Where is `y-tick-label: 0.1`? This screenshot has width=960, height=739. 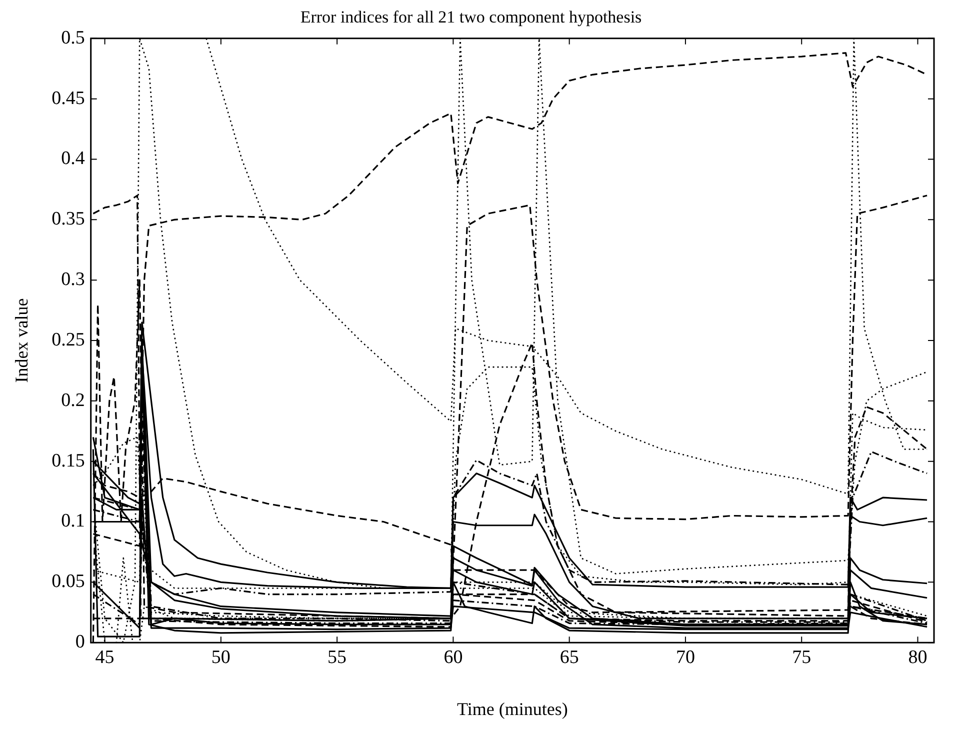 y-tick-label: 0.1 is located at coordinates (73, 521).